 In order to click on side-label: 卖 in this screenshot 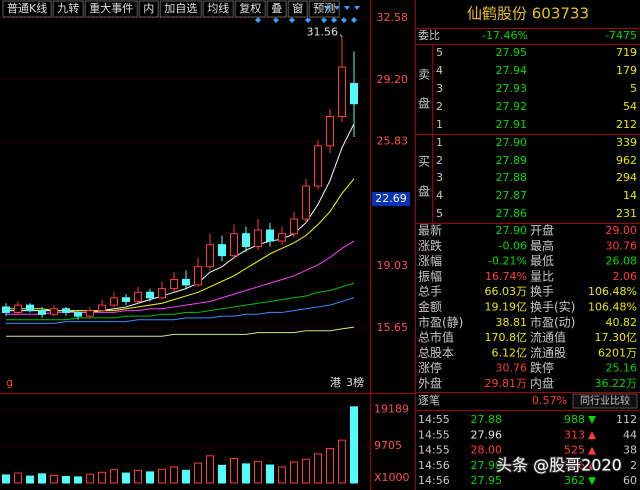, I will do `click(424, 75)`.